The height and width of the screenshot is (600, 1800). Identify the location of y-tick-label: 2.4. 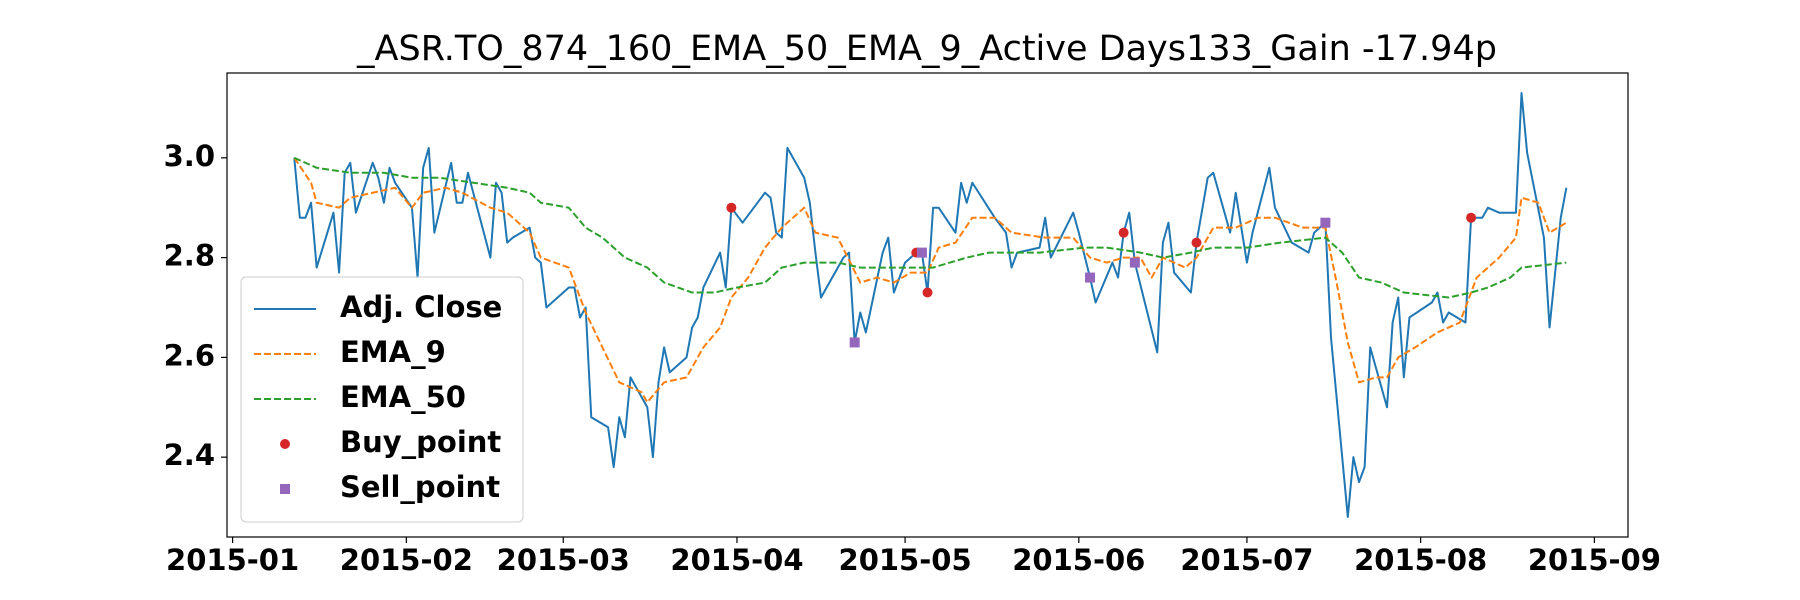
(189, 455).